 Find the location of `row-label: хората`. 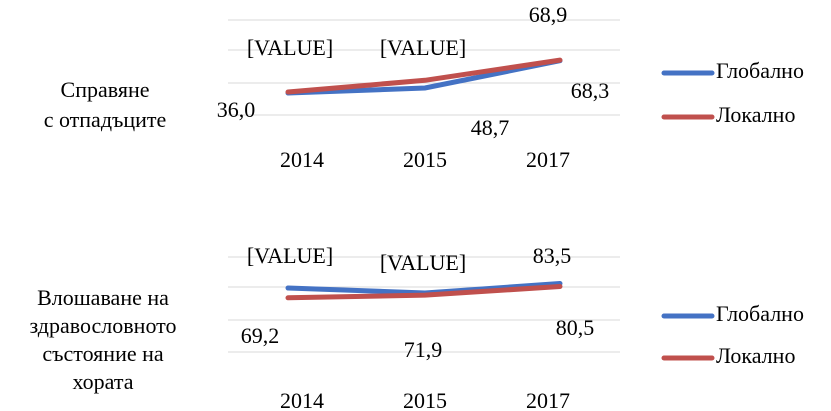

row-label: хората is located at coordinates (102, 381).